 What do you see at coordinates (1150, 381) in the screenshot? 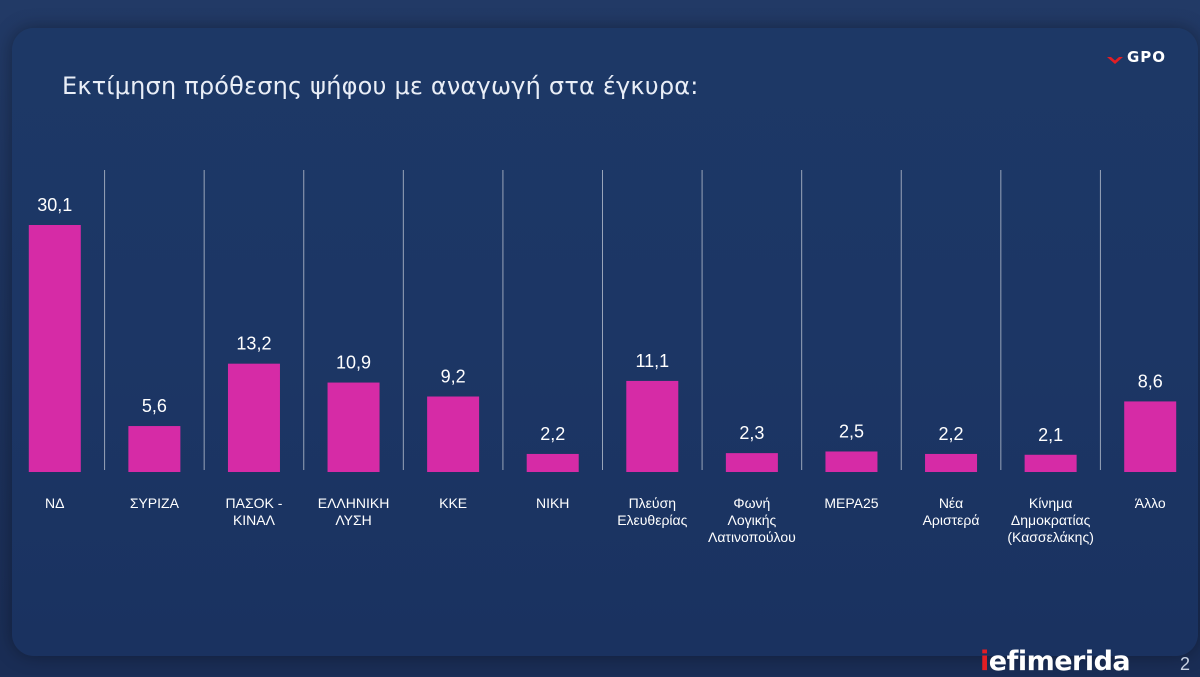
I see `value-label-11: 8,6` at bounding box center [1150, 381].